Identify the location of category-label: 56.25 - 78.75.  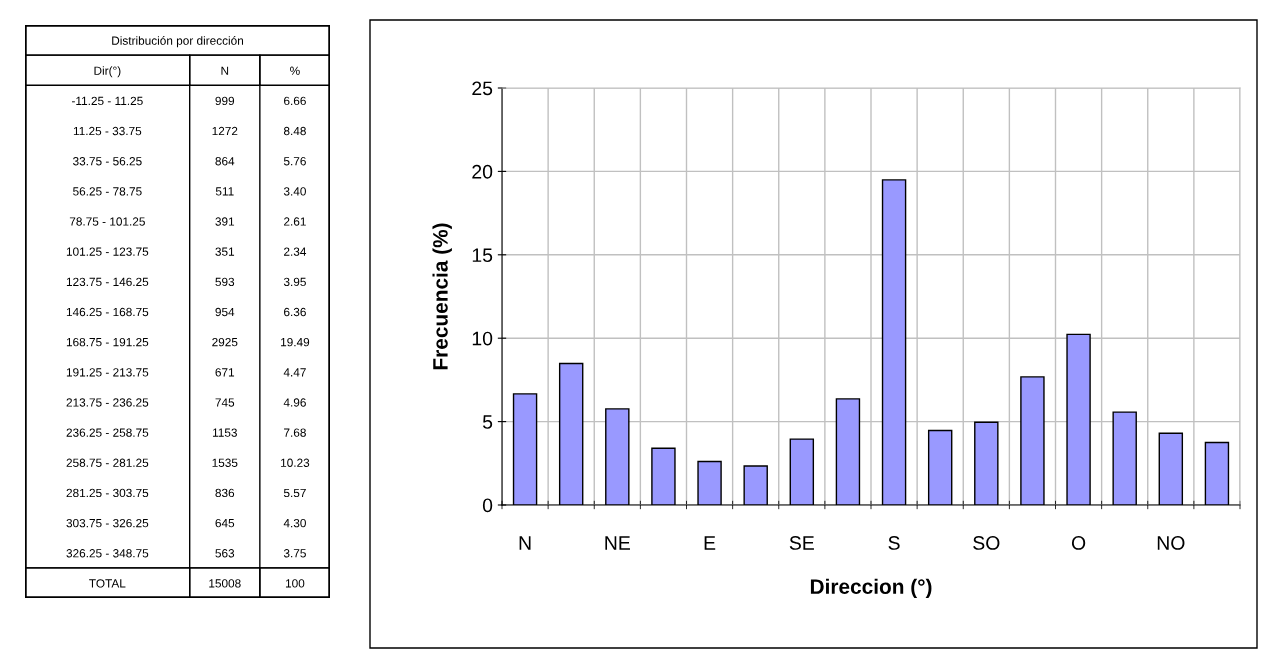
(107, 191).